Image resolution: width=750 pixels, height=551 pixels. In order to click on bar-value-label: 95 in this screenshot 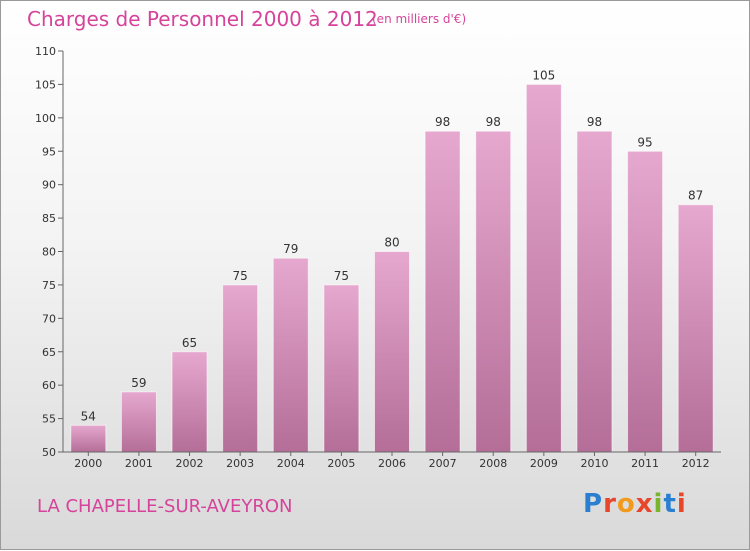, I will do `click(644, 142)`.